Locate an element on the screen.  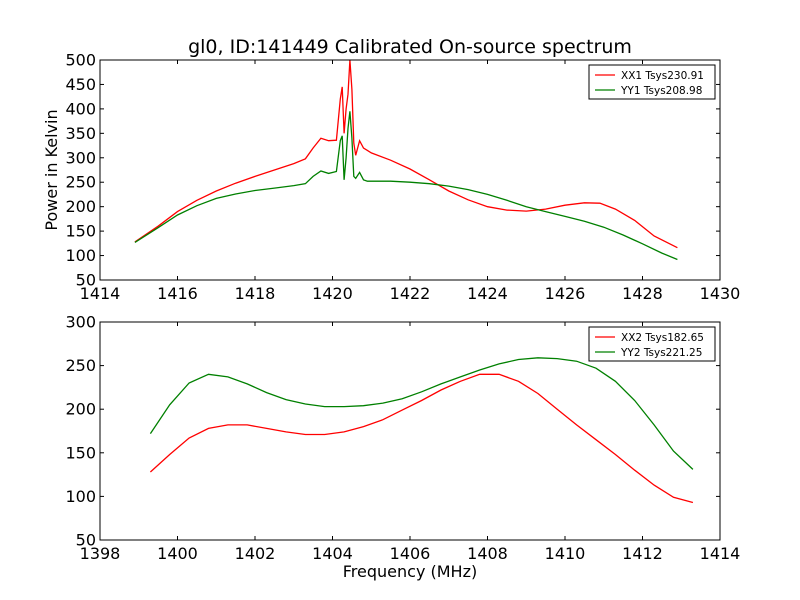
bottom-y-tick-label: 300 is located at coordinates (80, 322).